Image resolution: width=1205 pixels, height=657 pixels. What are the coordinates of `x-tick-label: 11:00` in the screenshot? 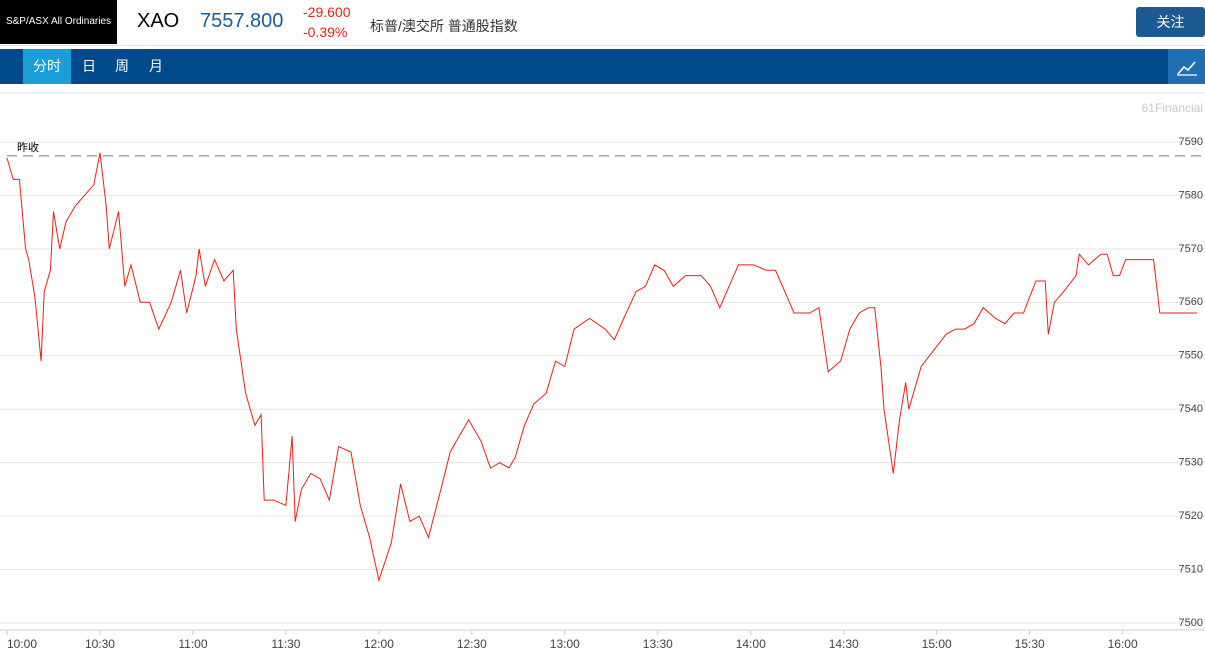 It's located at (192, 644).